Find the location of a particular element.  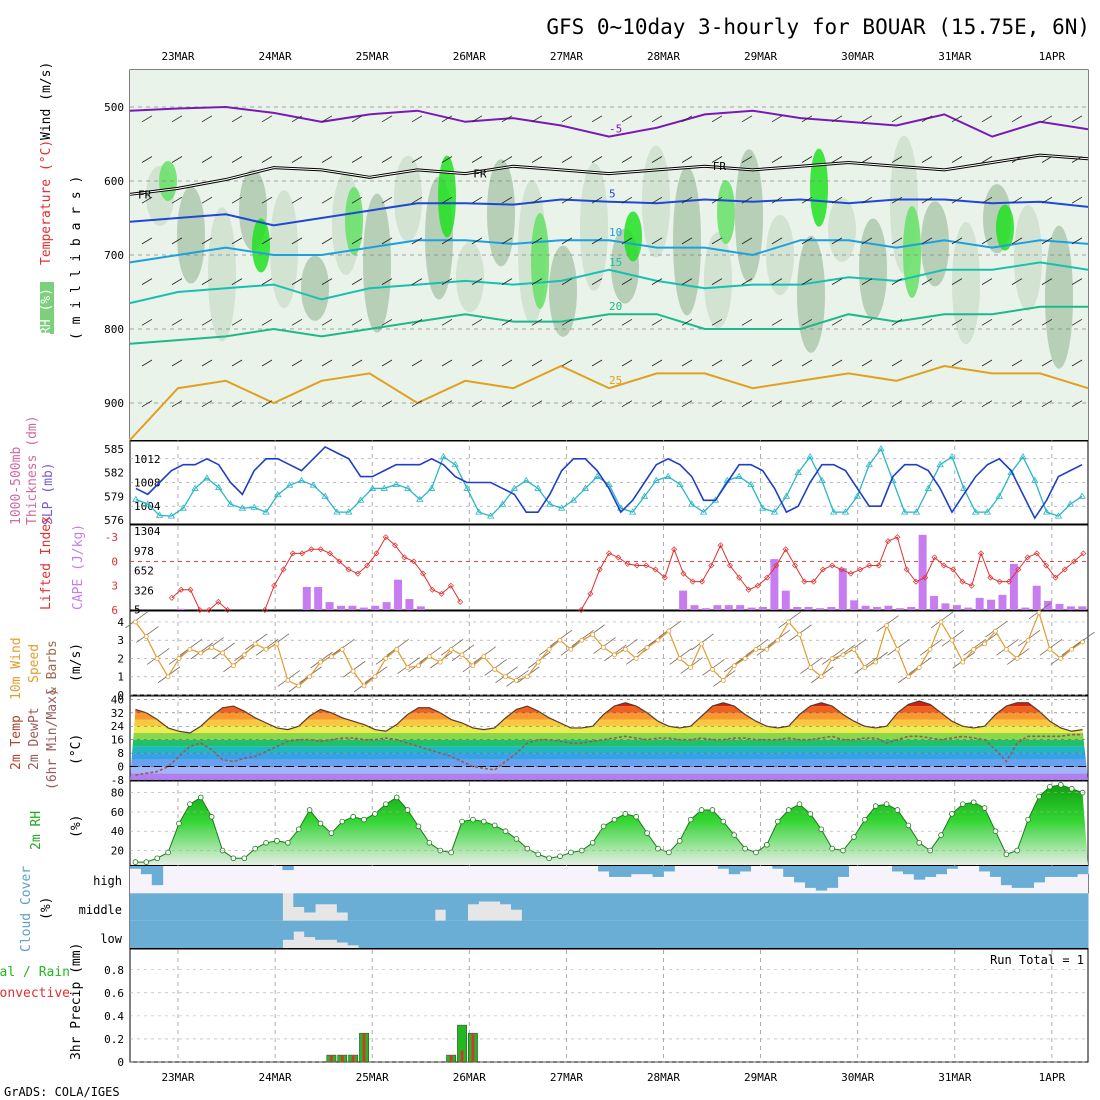

rh-moist-blob is located at coordinates (633, 236).